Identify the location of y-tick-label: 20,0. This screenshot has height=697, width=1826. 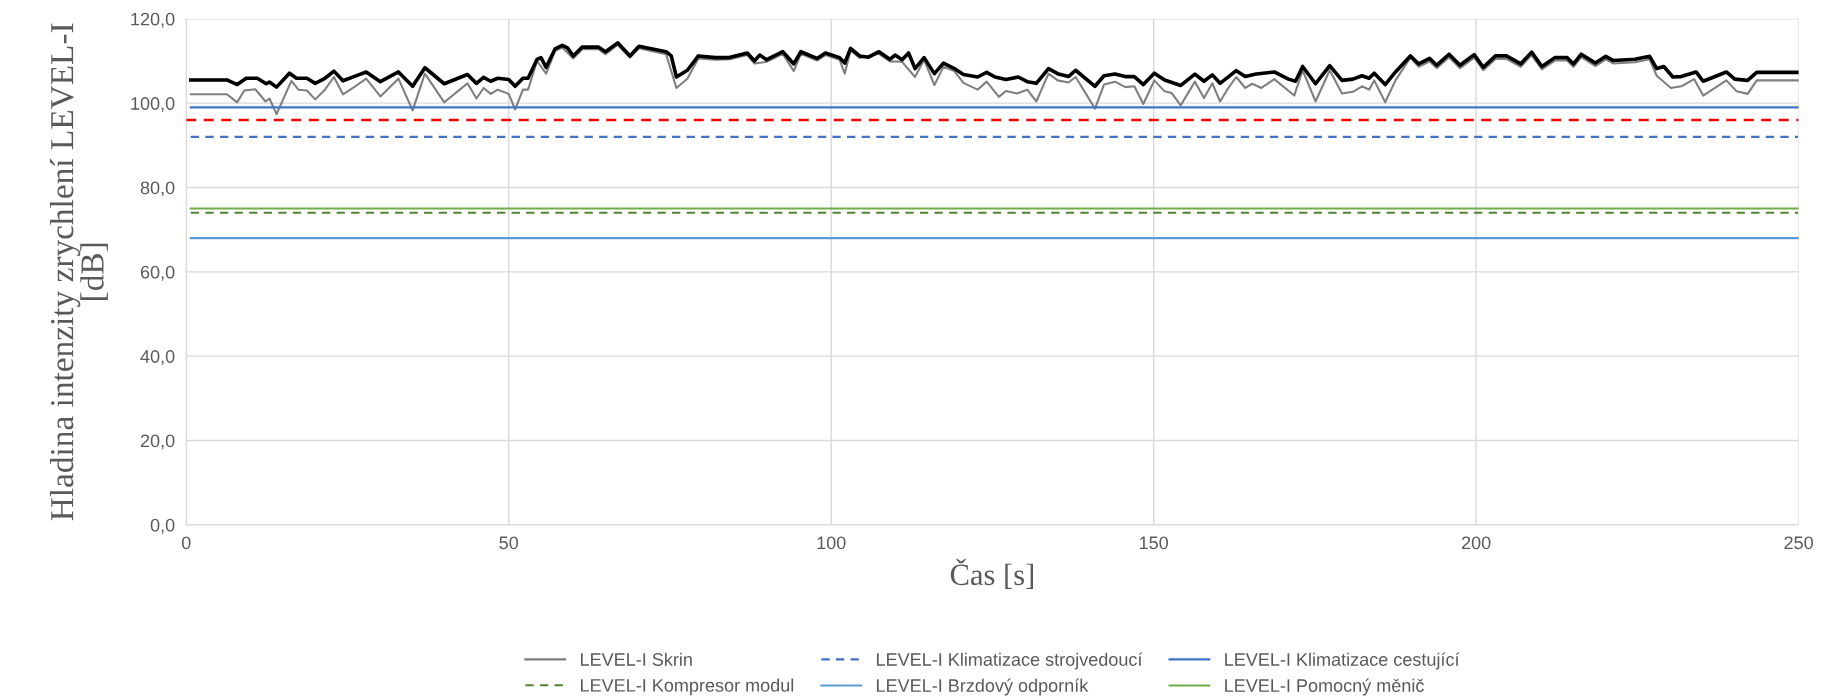
(157, 442).